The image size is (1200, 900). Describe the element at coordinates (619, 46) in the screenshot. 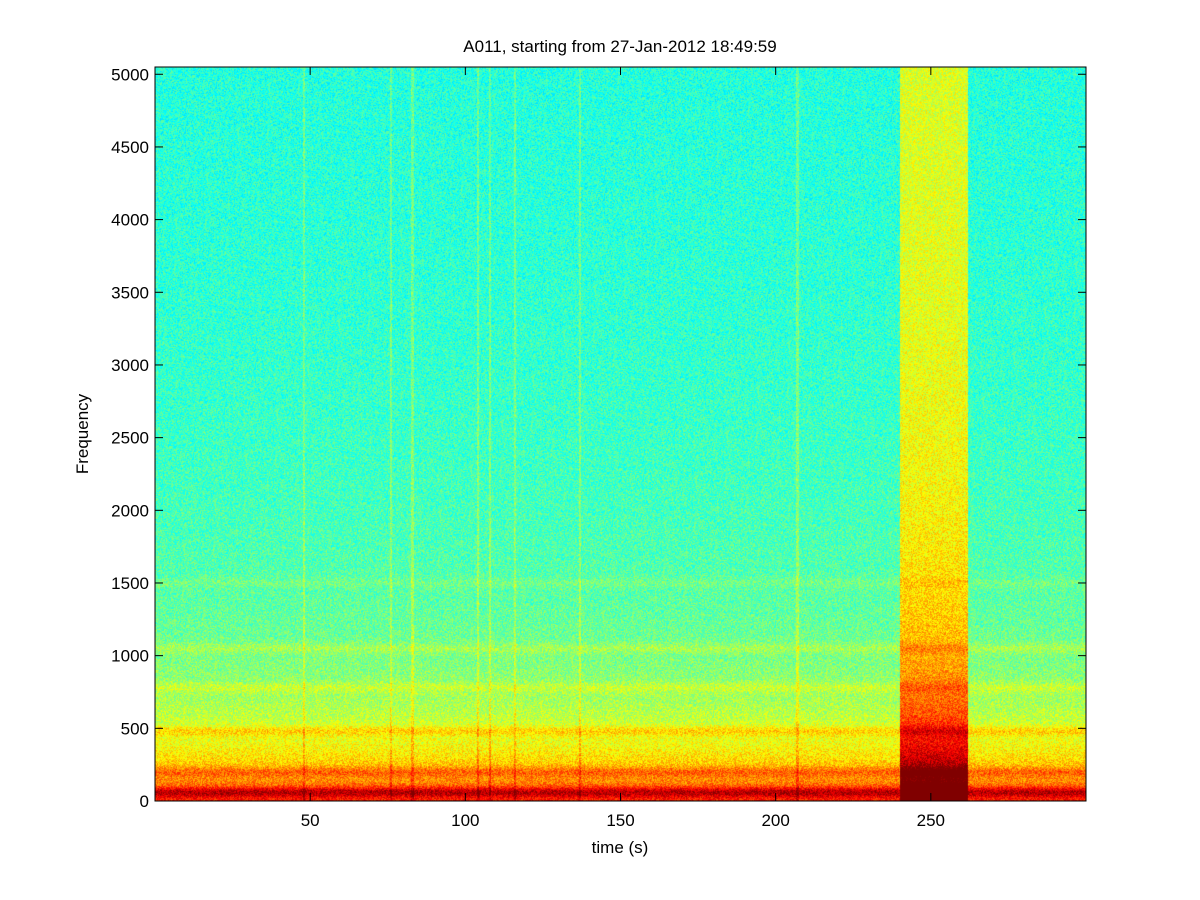

I see `chart-title: A011, starting from 27-Jan-2012 18:49:59` at that location.